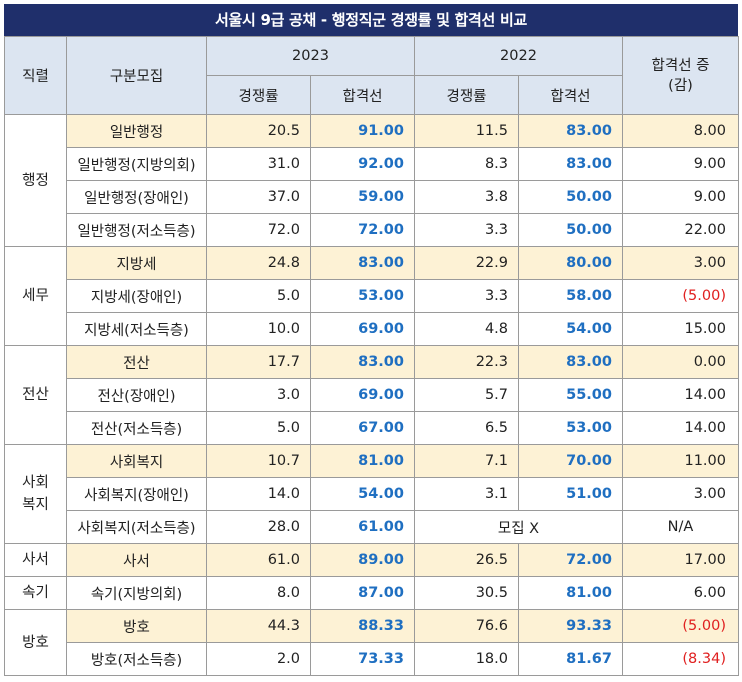 This screenshot has width=742, height=682. What do you see at coordinates (570, 626) in the screenshot?
I see `pass-score-2022-cell: 93.33` at bounding box center [570, 626].